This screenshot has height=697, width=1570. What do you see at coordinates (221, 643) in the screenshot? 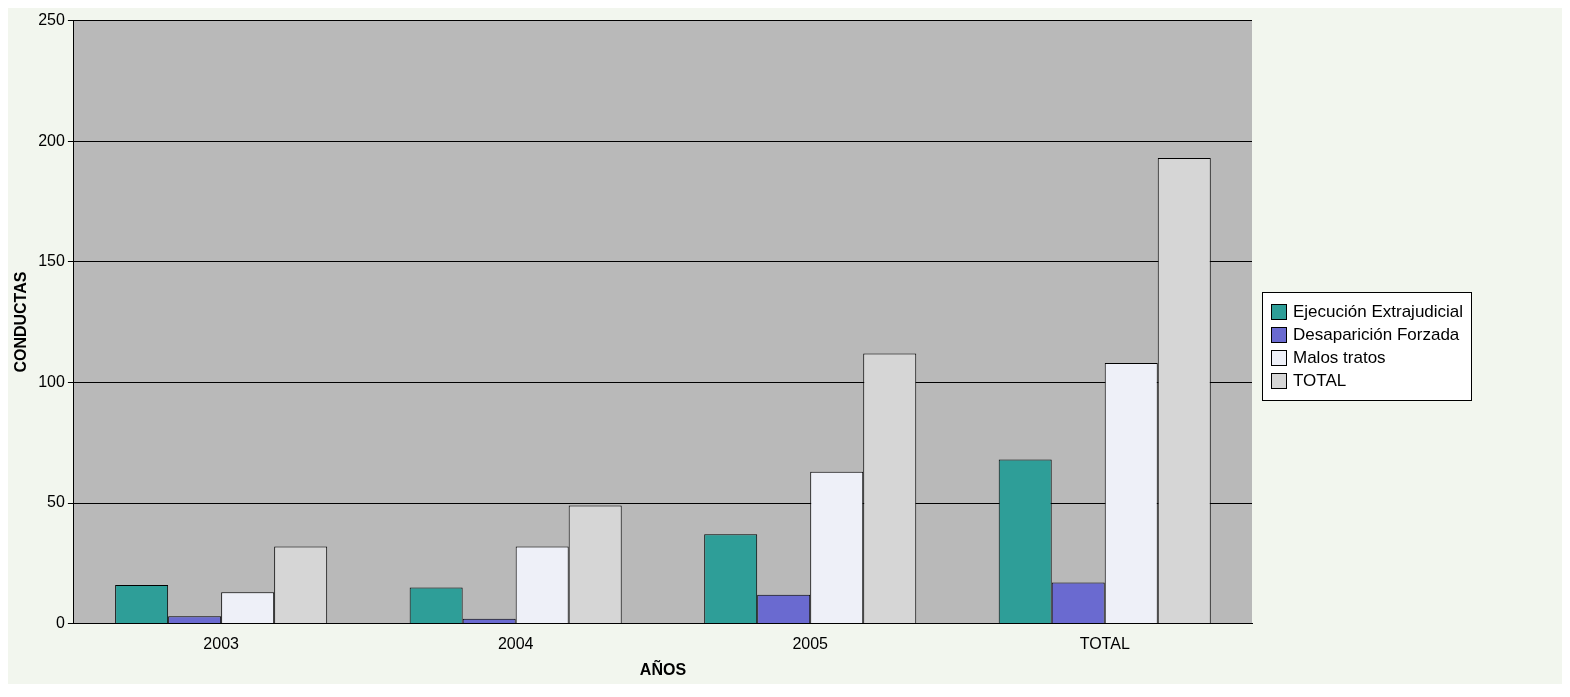
I see `x-tick-label: 2003` at bounding box center [221, 643].